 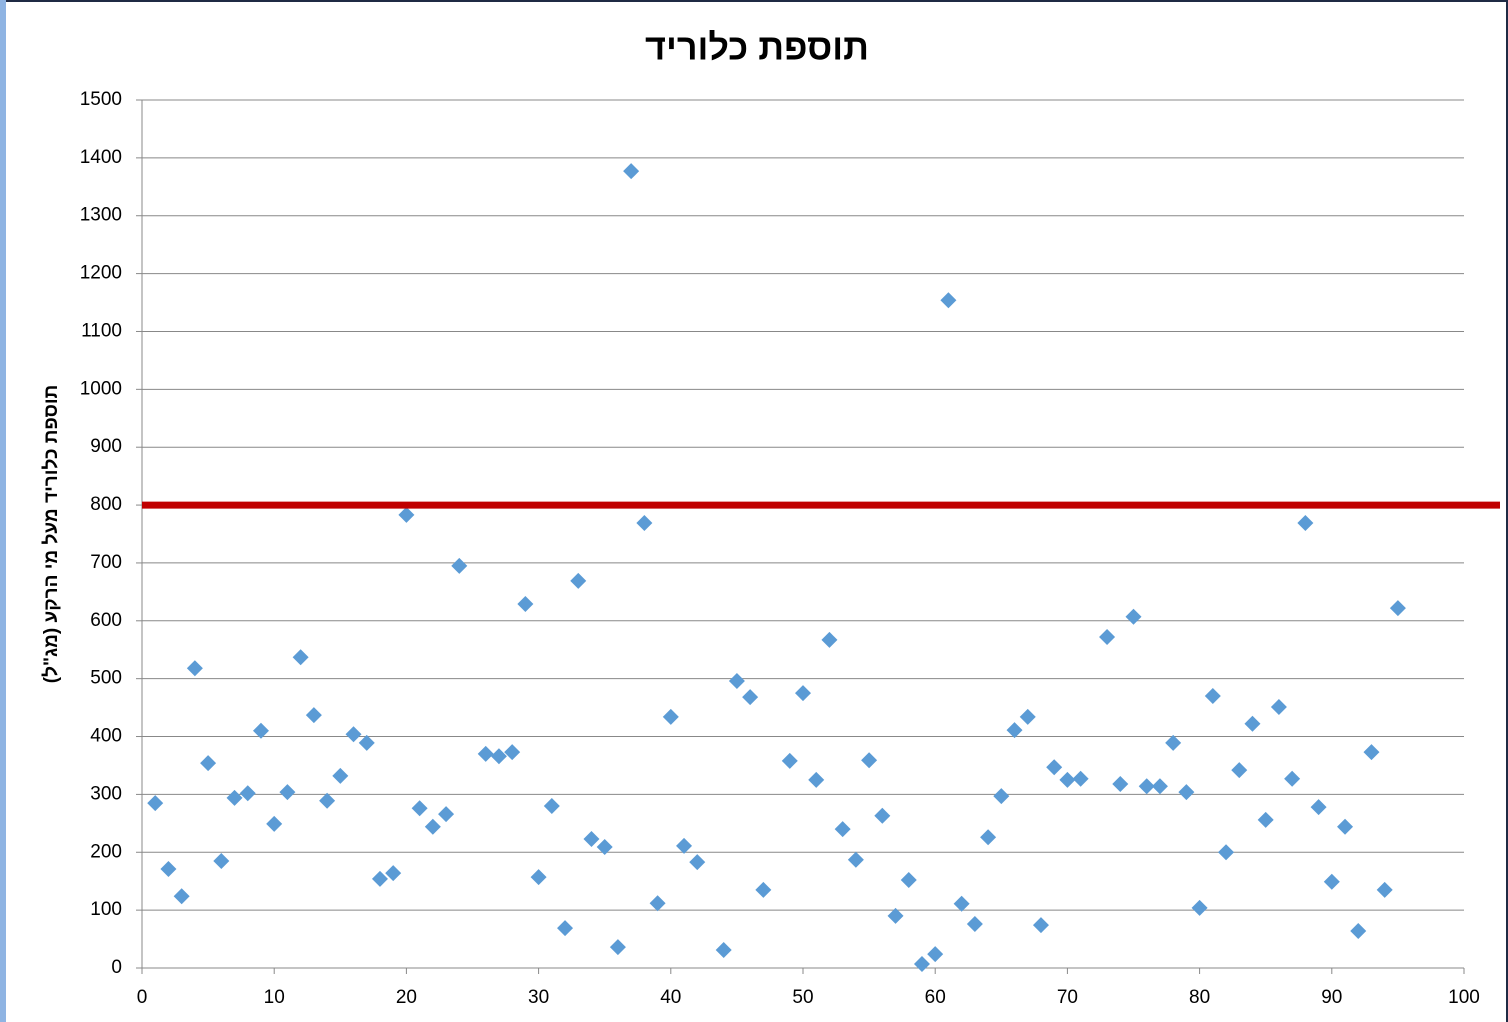 What do you see at coordinates (670, 997) in the screenshot?
I see `x-tick-label: 40` at bounding box center [670, 997].